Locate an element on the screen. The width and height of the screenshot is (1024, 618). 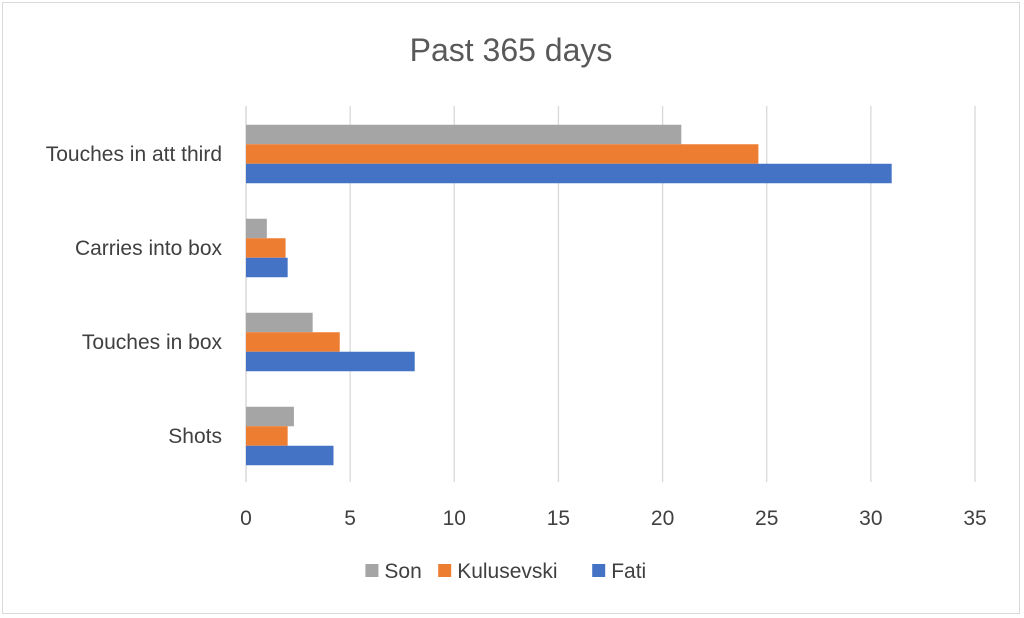
legend-label-fati: Fati is located at coordinates (628, 571).